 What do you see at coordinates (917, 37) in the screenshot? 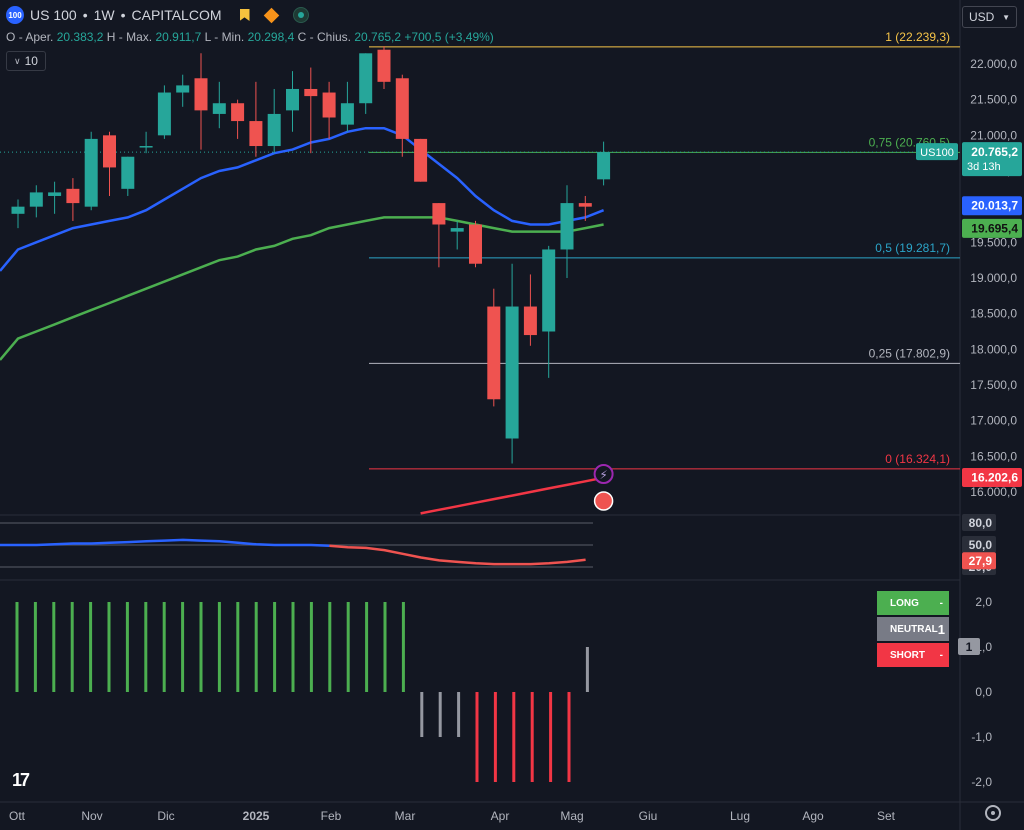
I see `fib-level-label: 1 (22.239,3)` at bounding box center [917, 37].